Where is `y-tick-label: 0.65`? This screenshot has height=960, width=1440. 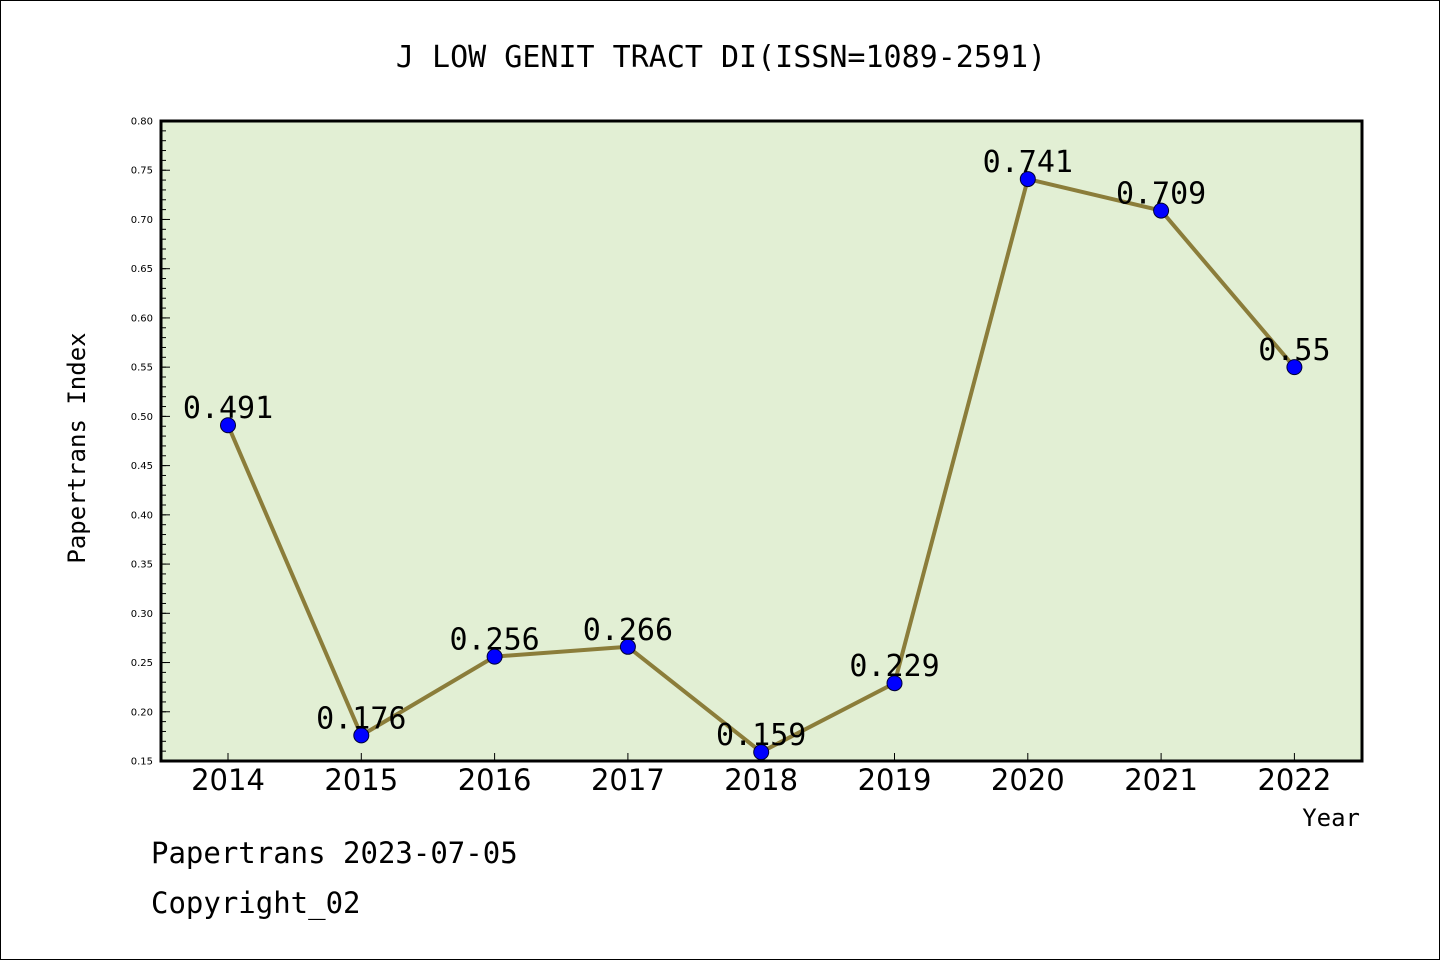
y-tick-label: 0.65 is located at coordinates (142, 269).